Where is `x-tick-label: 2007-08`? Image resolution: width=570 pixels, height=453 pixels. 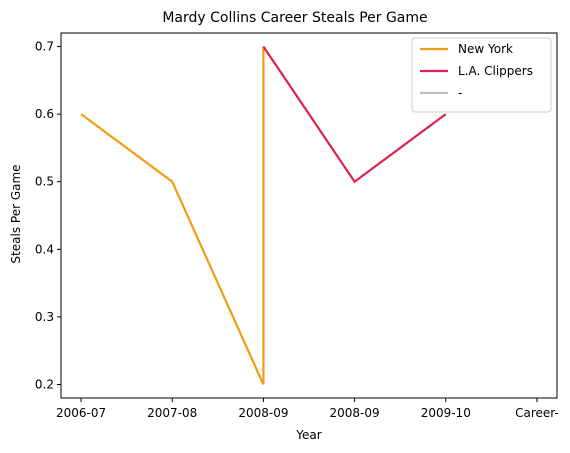
x-tick-label: 2007-08 is located at coordinates (172, 413).